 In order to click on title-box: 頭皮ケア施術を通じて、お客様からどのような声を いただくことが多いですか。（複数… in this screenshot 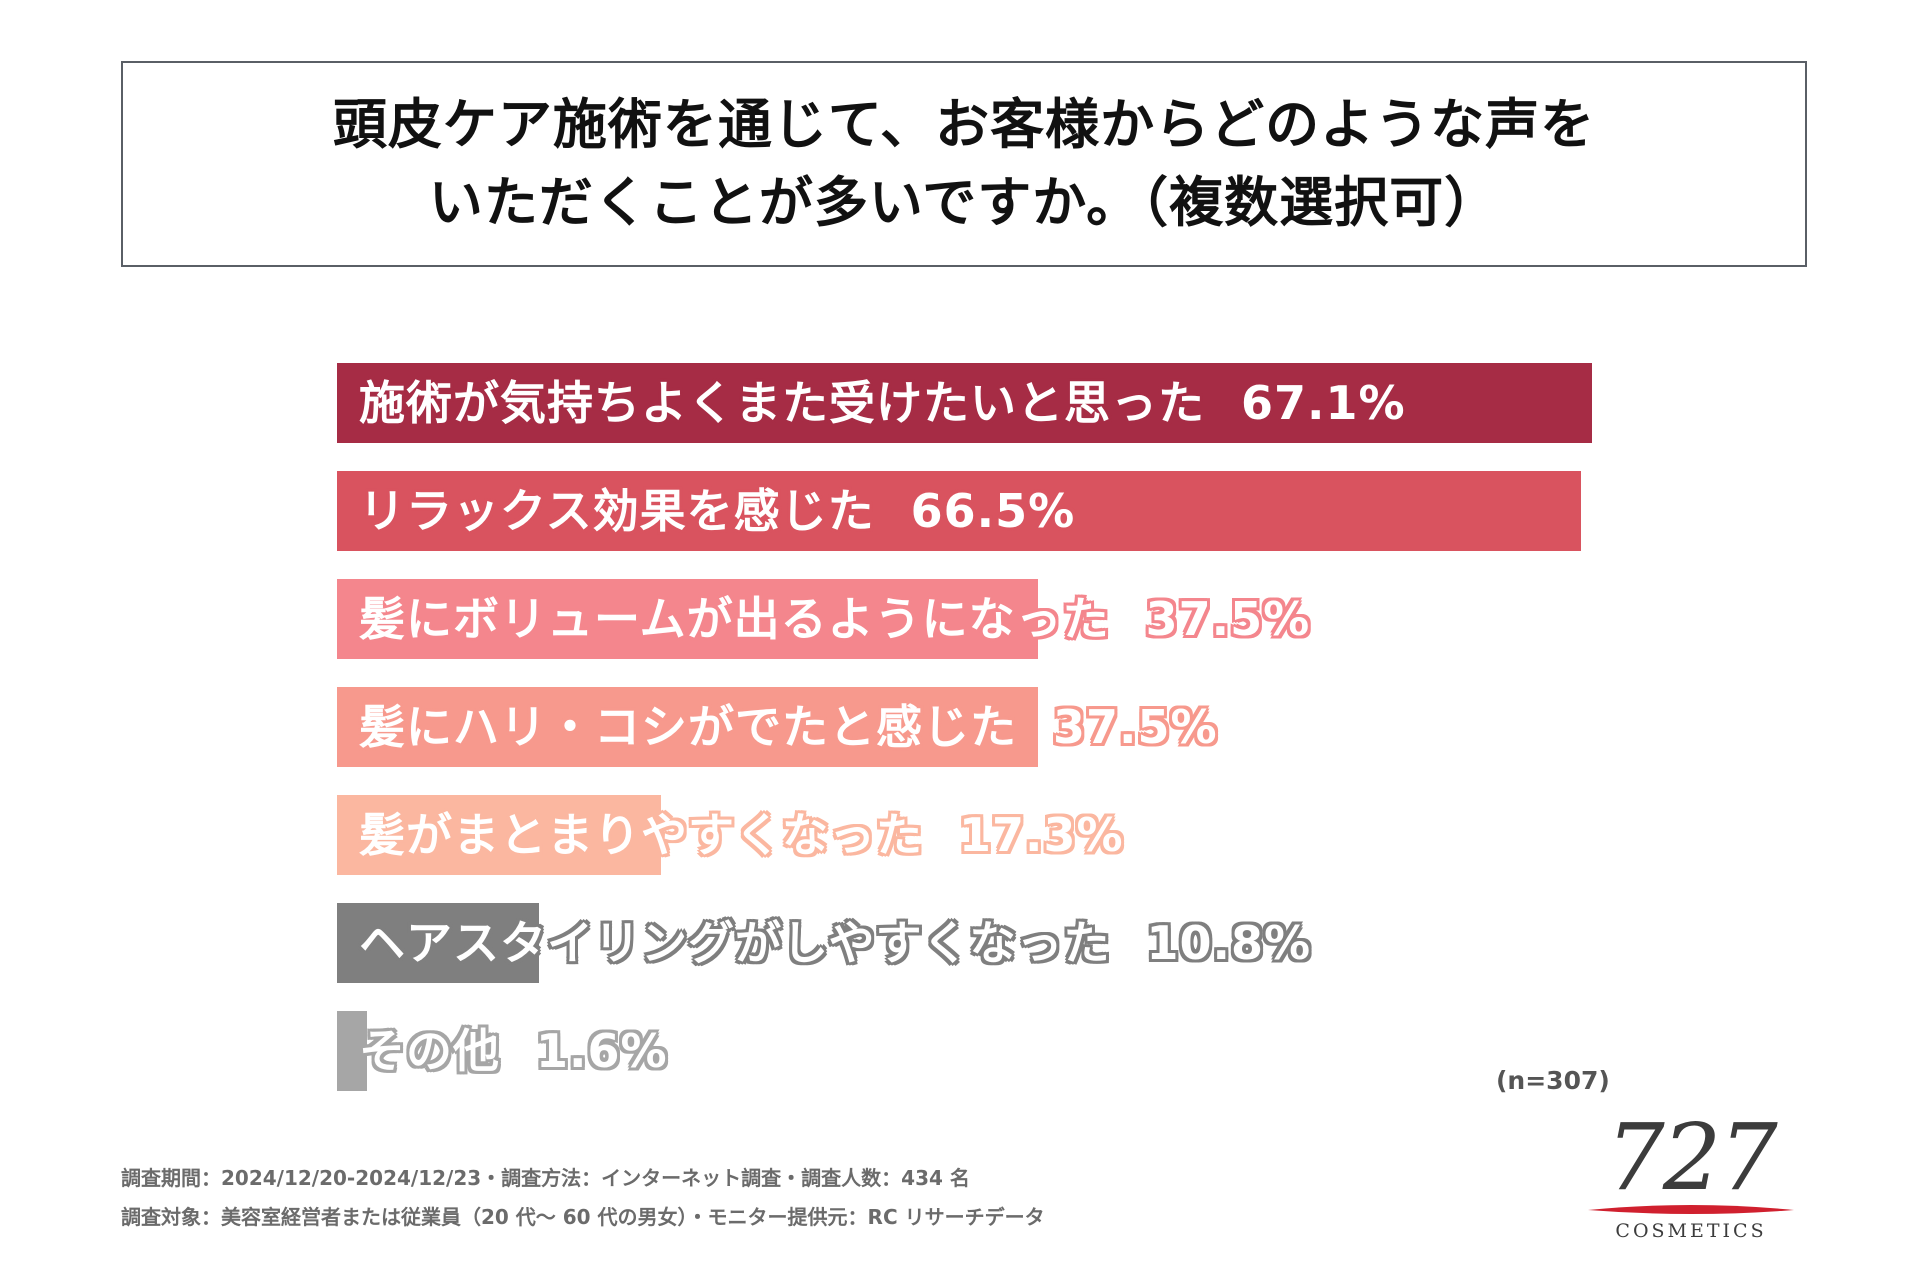, I will do `click(964, 164)`.